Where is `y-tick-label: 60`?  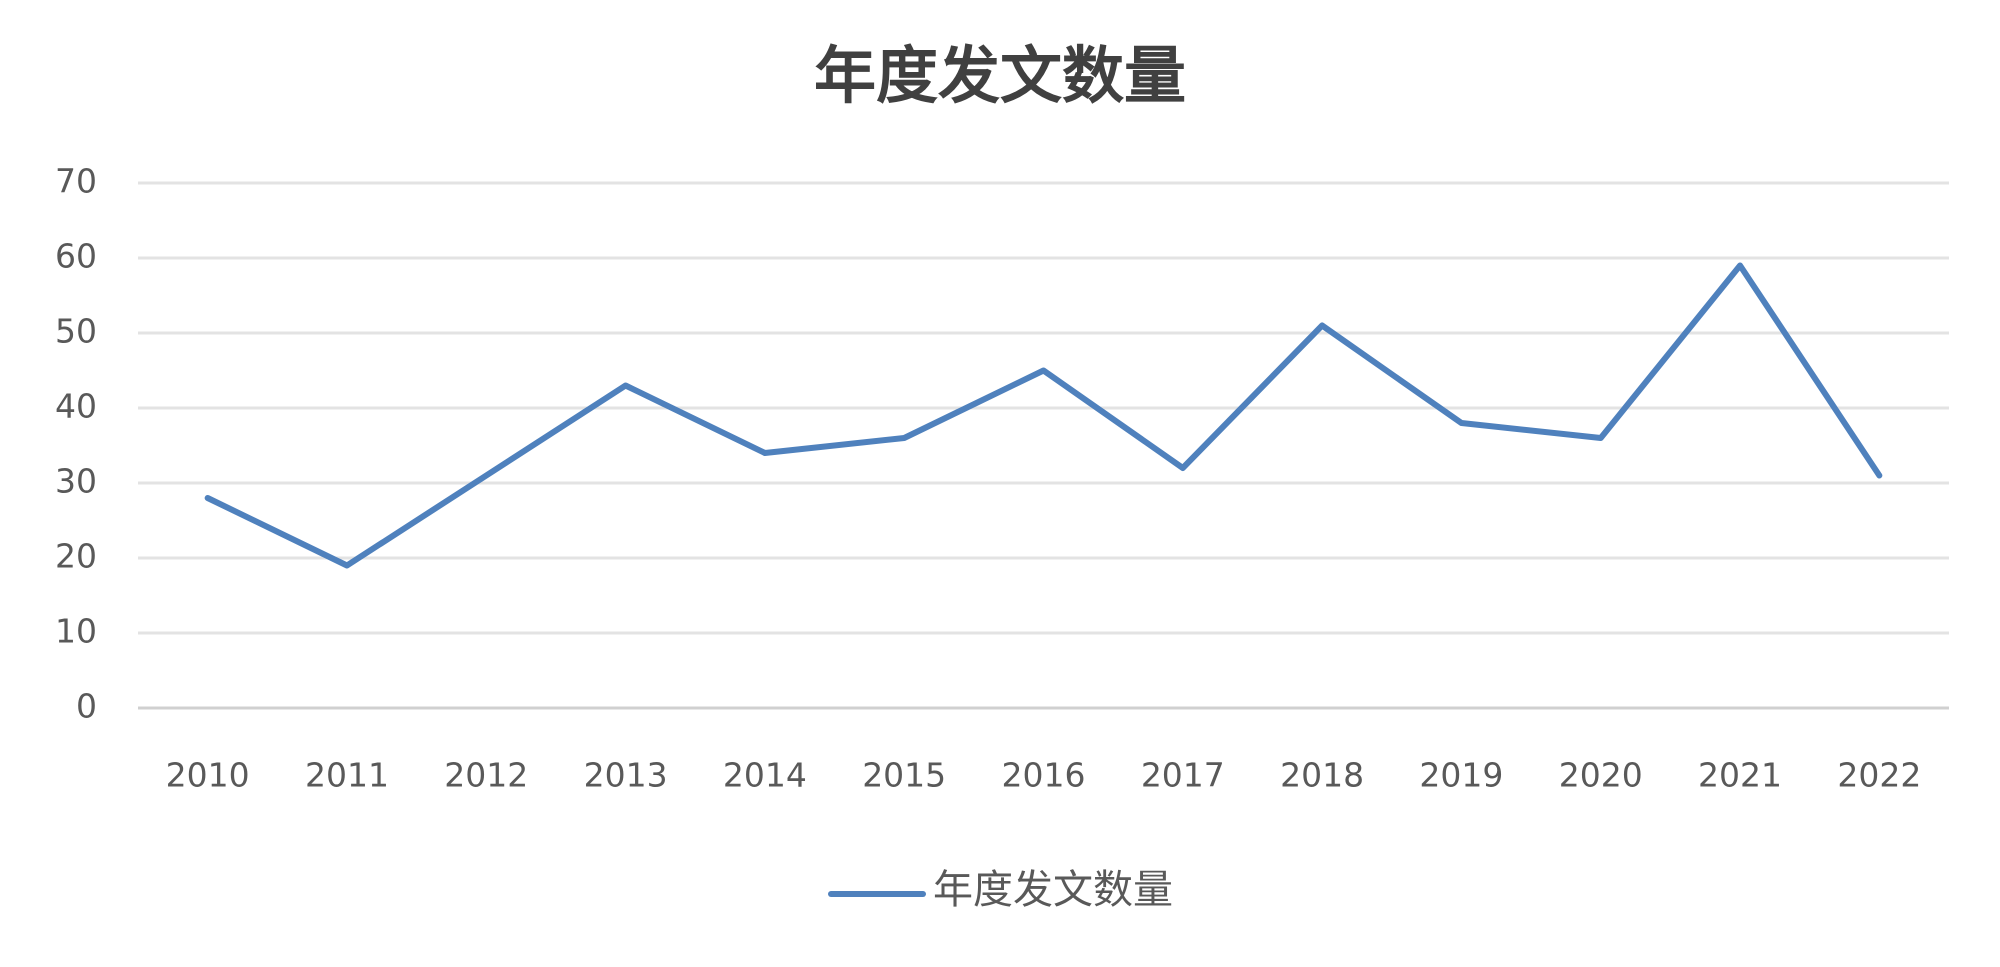
y-tick-label: 60 is located at coordinates (76, 256).